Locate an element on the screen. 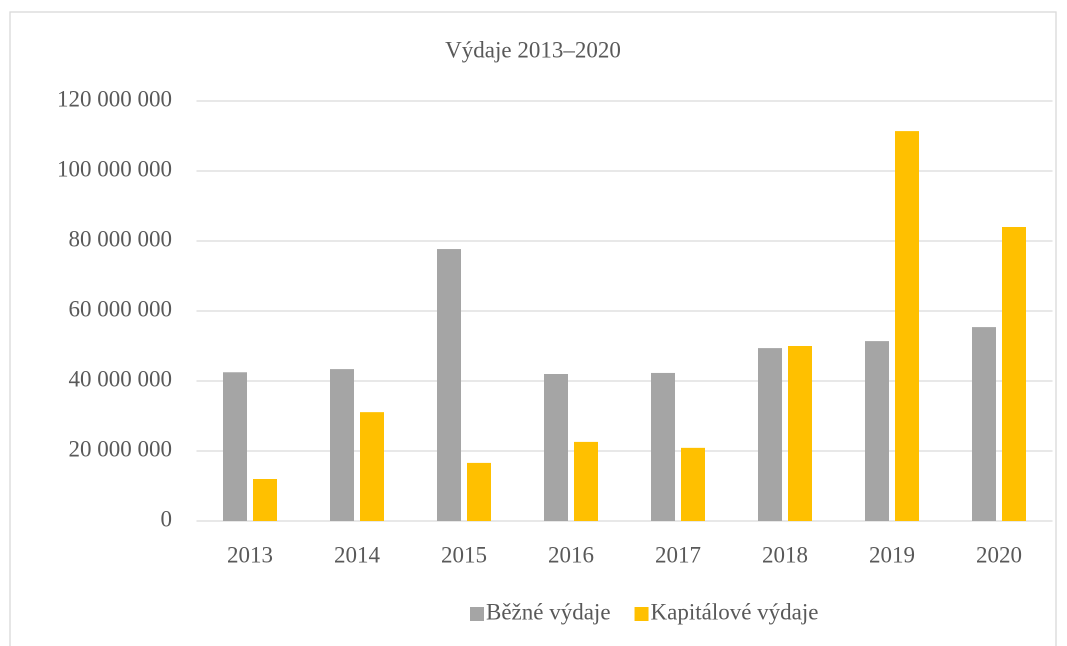 The width and height of the screenshot is (1067, 646). x-tick-label: 2014 is located at coordinates (357, 554).